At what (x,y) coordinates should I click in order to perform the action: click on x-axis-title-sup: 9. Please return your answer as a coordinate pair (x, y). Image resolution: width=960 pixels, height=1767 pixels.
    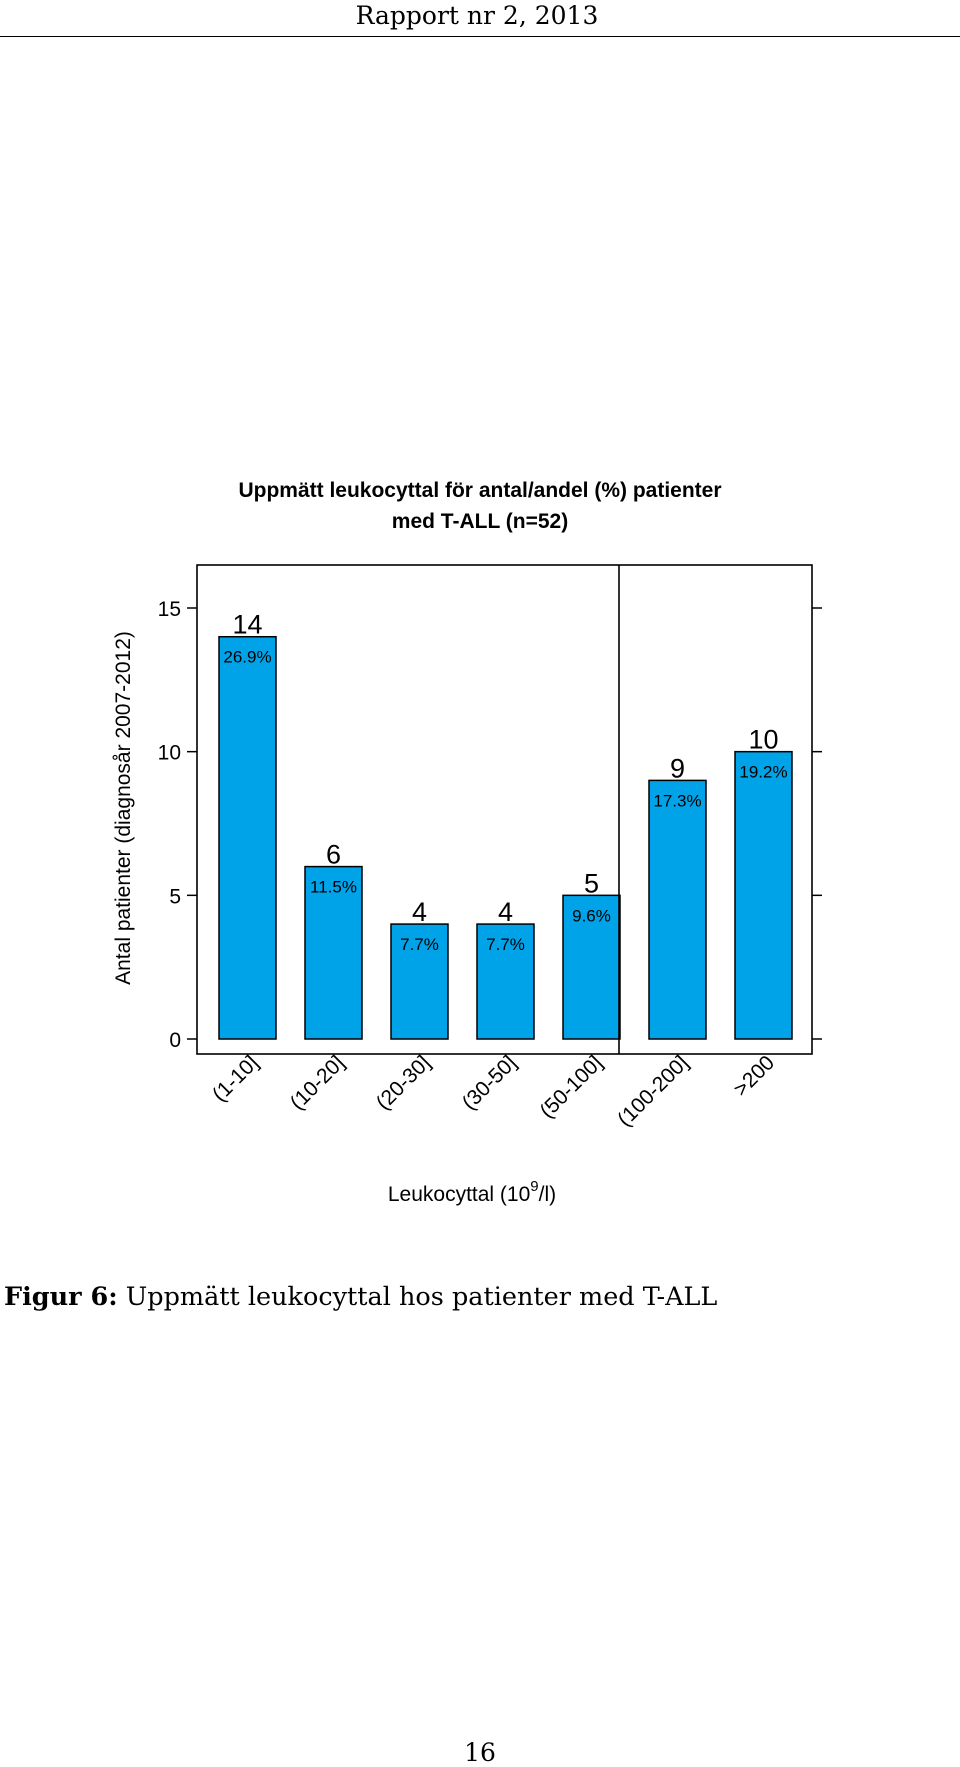
    Looking at the image, I should click on (534, 1186).